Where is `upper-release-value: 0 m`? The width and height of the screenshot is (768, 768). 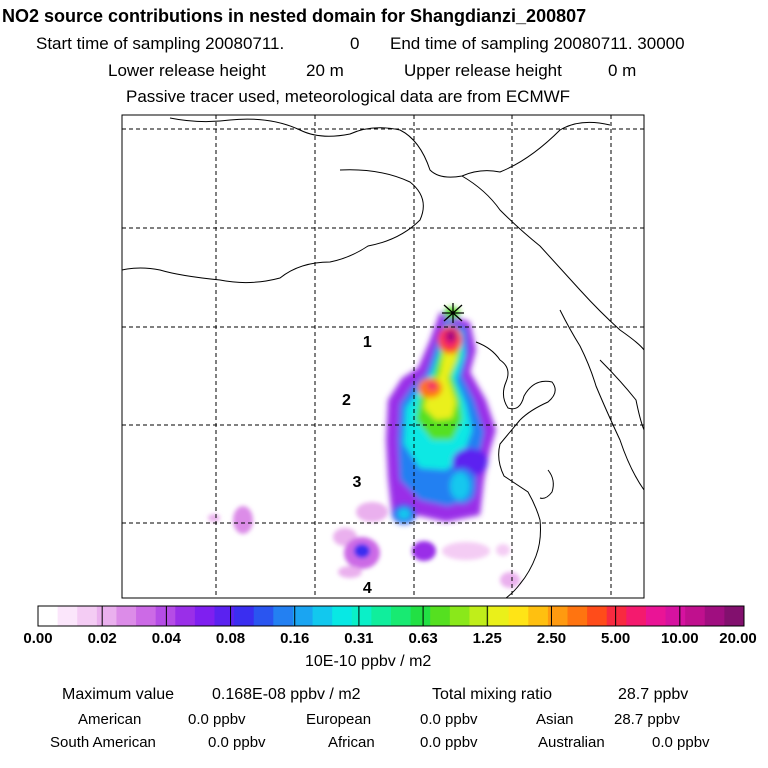 upper-release-value: 0 m is located at coordinates (622, 70).